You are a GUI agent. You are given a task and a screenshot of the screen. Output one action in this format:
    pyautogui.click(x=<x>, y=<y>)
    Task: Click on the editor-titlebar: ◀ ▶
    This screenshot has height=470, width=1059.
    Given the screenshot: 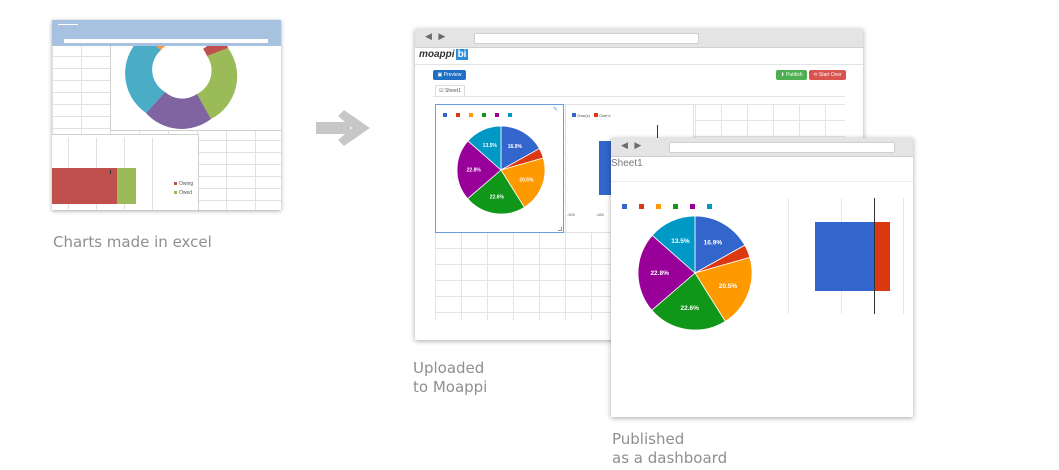 What is the action you would take?
    pyautogui.click(x=639, y=38)
    